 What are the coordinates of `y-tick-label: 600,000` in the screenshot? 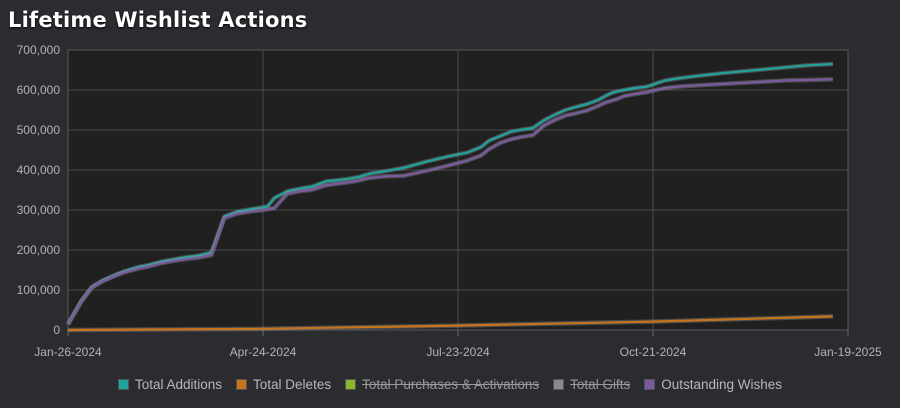 It's located at (39, 90).